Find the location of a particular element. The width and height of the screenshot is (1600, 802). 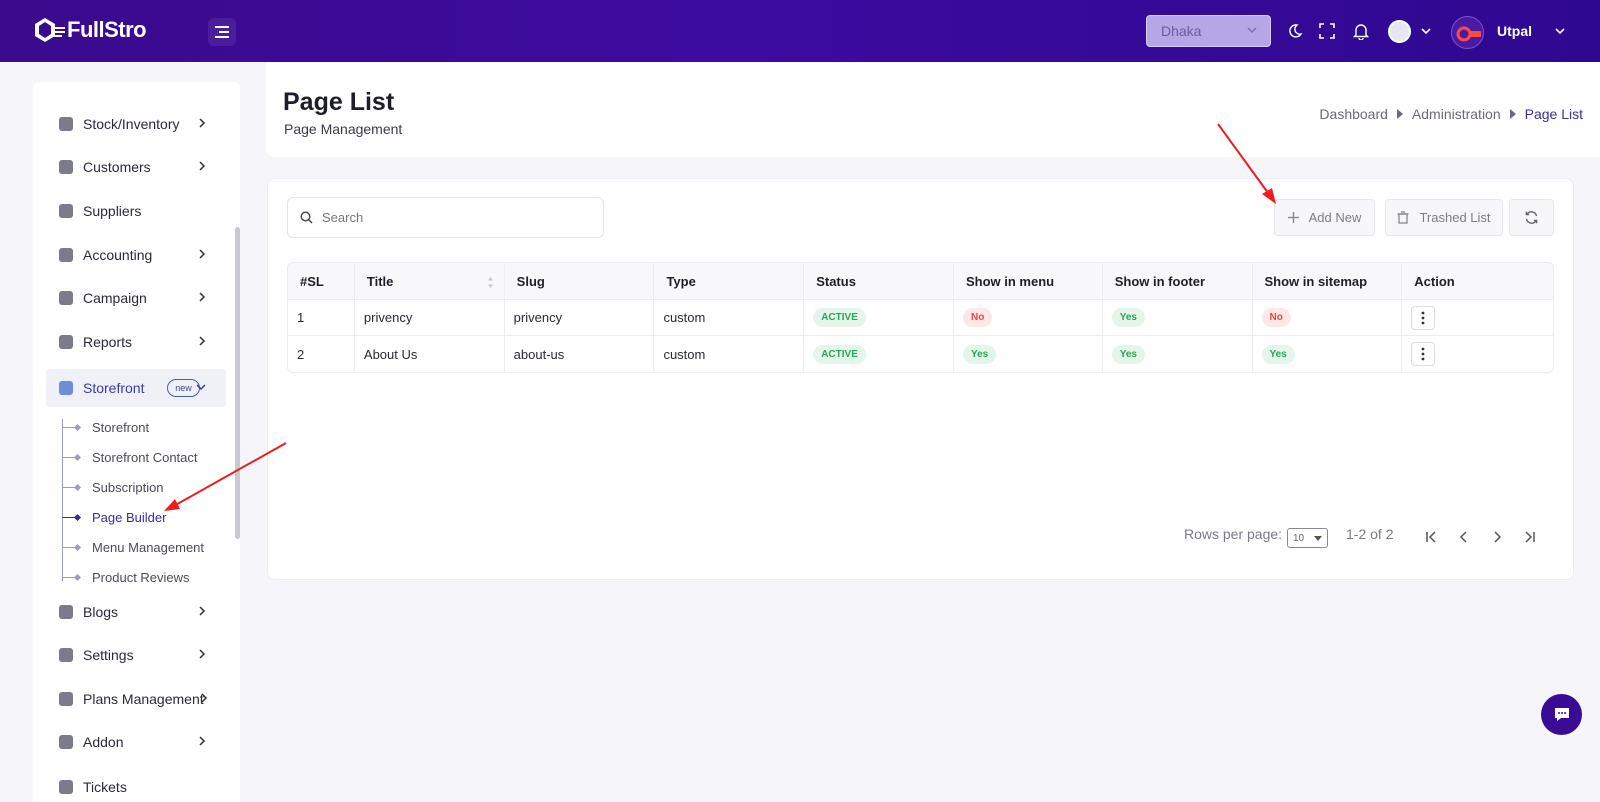

sort-icon is located at coordinates (490, 282).